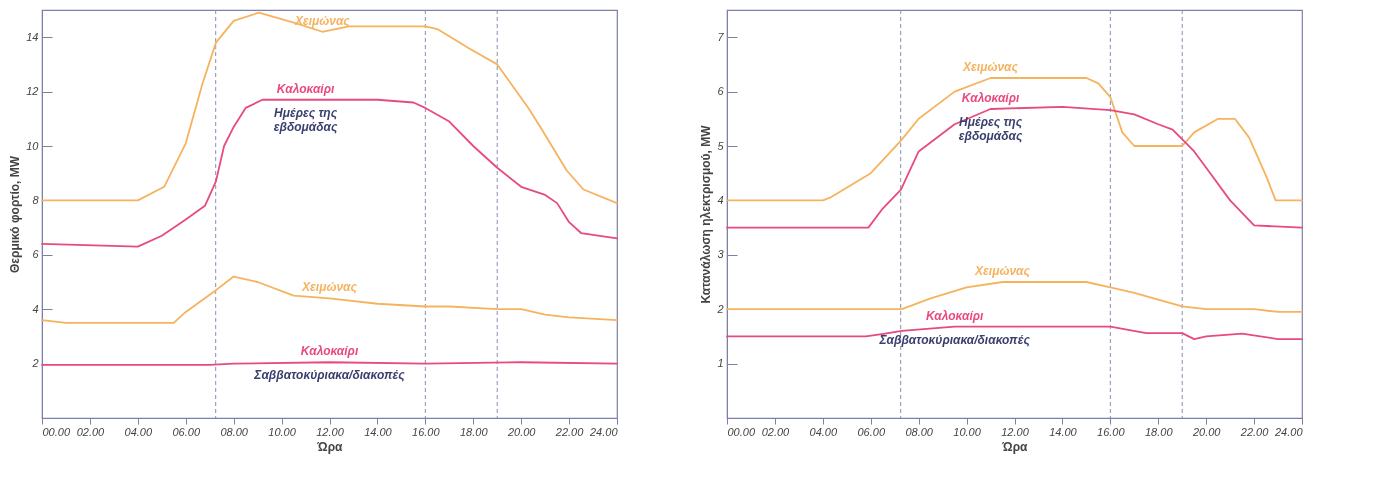 The width and height of the screenshot is (1389, 480). What do you see at coordinates (15, 214) in the screenshot?
I see `y-axis-title: Θερμικό φορτίο, MW` at bounding box center [15, 214].